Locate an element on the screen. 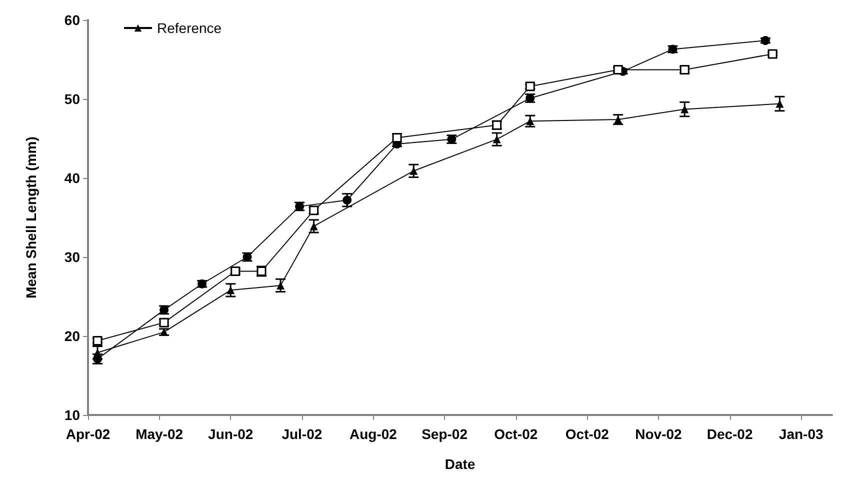 The height and width of the screenshot is (490, 847). x-axis-title: Date is located at coordinates (460, 464).